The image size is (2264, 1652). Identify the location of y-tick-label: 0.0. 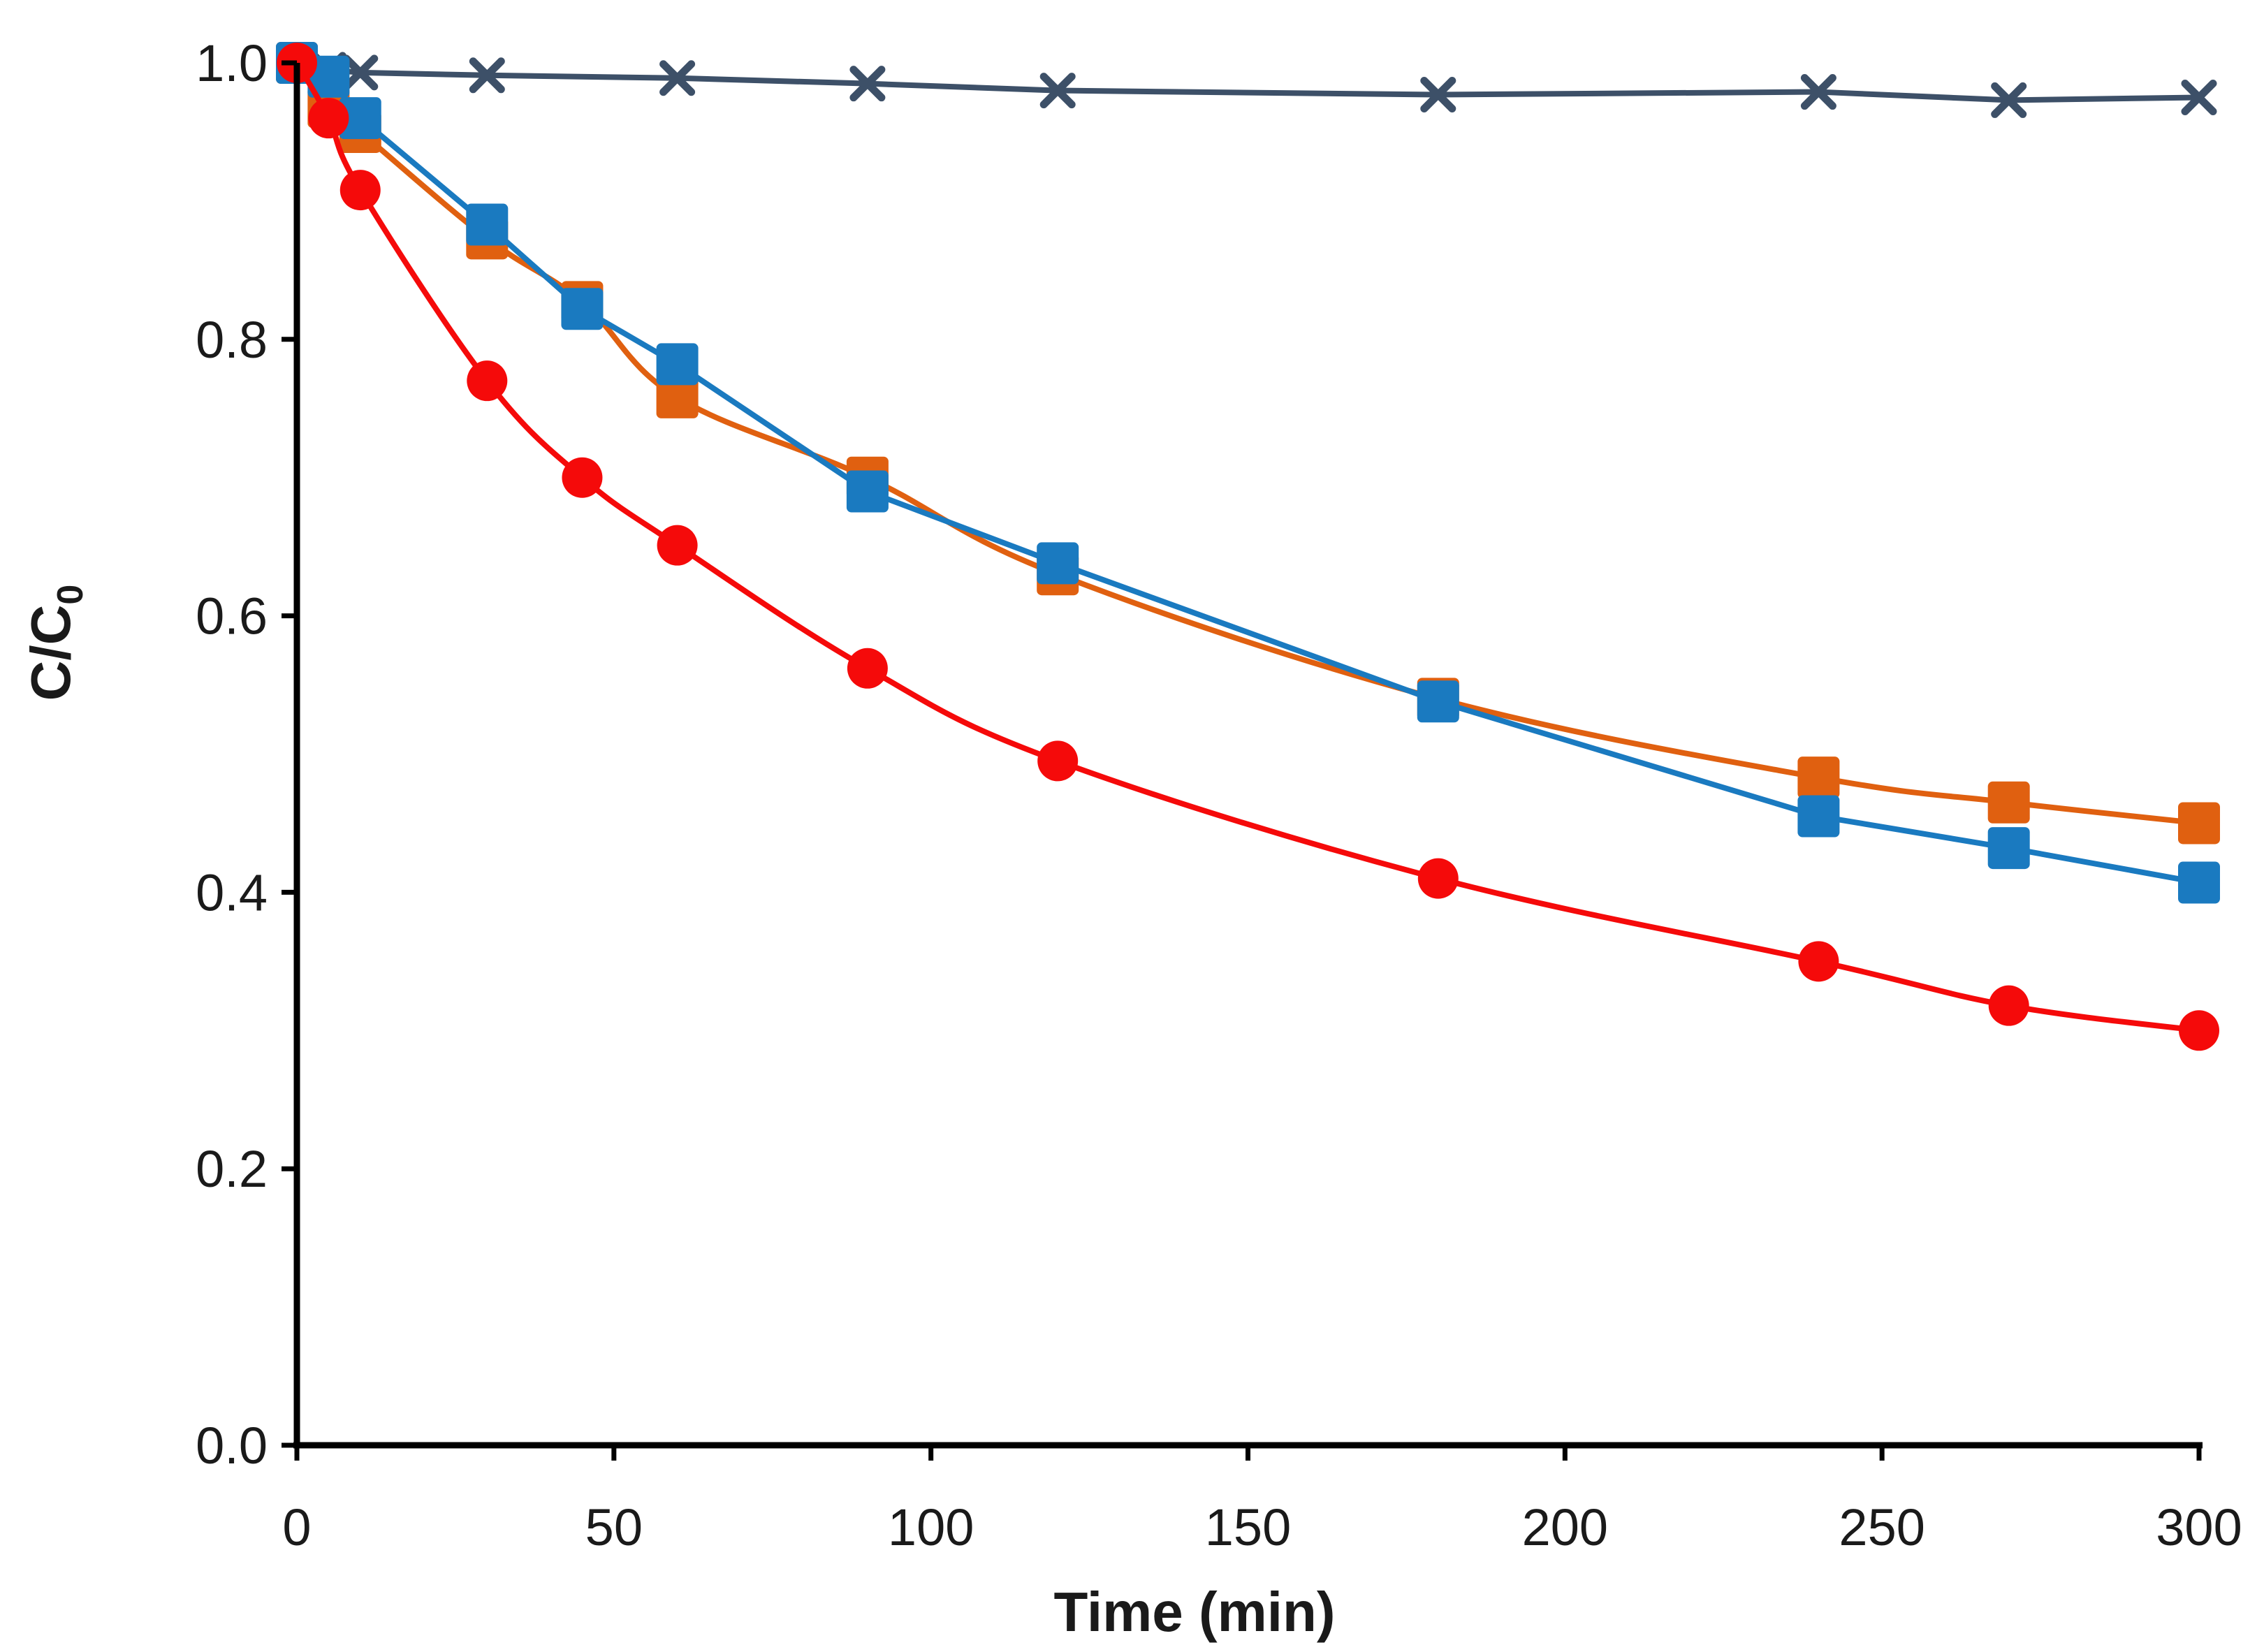
(232, 1446).